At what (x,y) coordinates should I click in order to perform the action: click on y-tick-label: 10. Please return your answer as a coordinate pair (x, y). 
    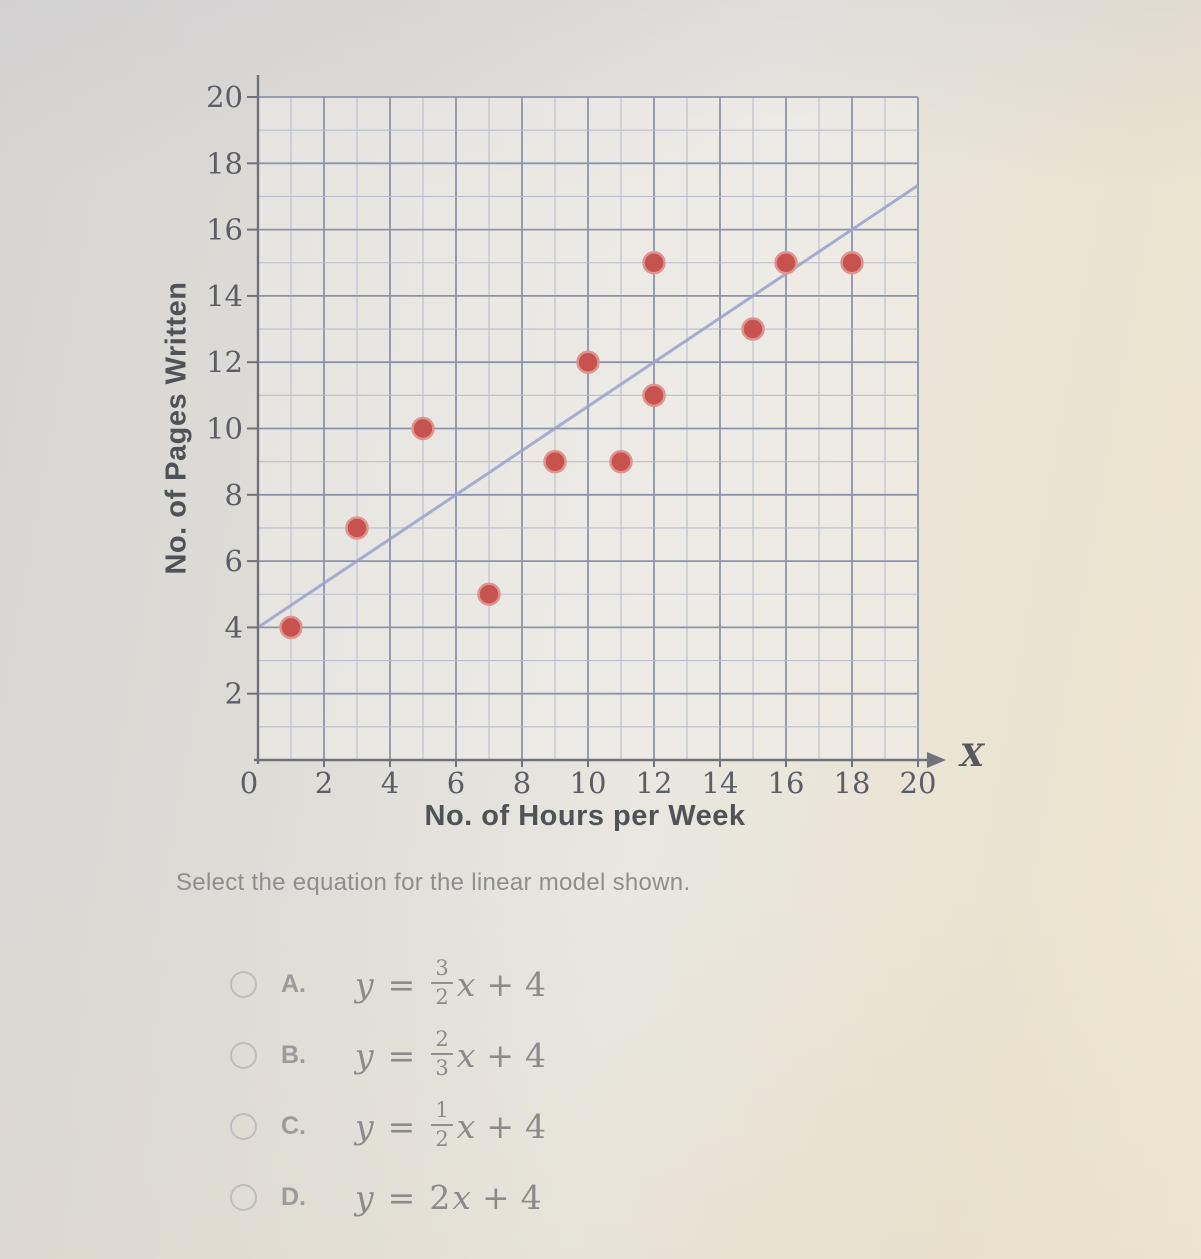
    Looking at the image, I should click on (224, 429).